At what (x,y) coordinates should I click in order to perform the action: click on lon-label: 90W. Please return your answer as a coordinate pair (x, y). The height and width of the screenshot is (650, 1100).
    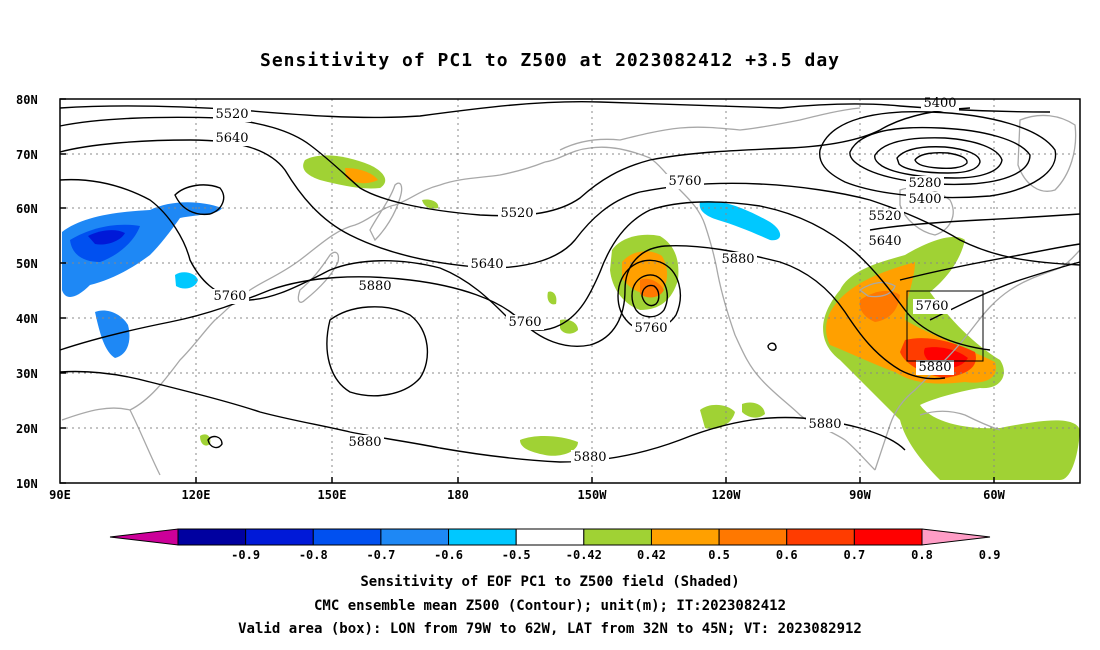
    Looking at the image, I should click on (860, 495).